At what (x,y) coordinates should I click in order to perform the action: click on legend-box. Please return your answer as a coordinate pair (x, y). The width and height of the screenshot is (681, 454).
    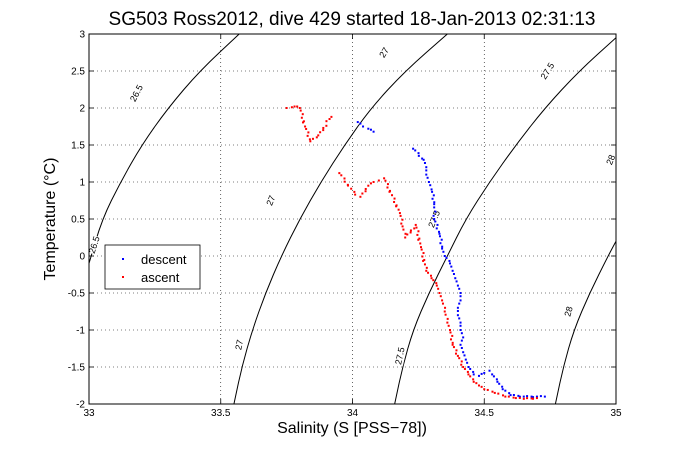
    Looking at the image, I should click on (152, 267).